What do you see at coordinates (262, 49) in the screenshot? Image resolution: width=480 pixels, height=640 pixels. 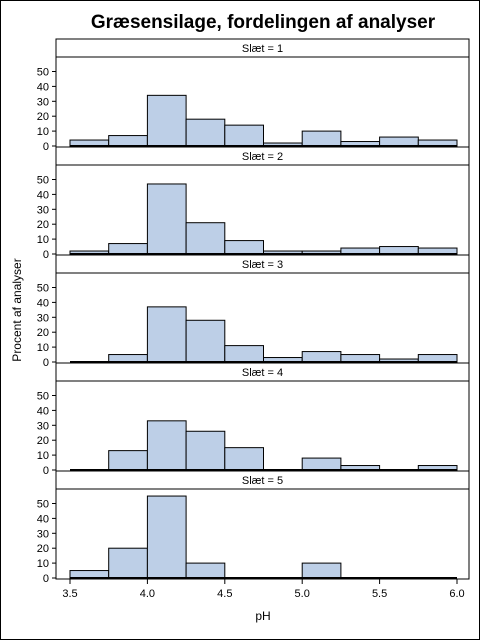 I see `panel-strip-label: Slæt = 1` at bounding box center [262, 49].